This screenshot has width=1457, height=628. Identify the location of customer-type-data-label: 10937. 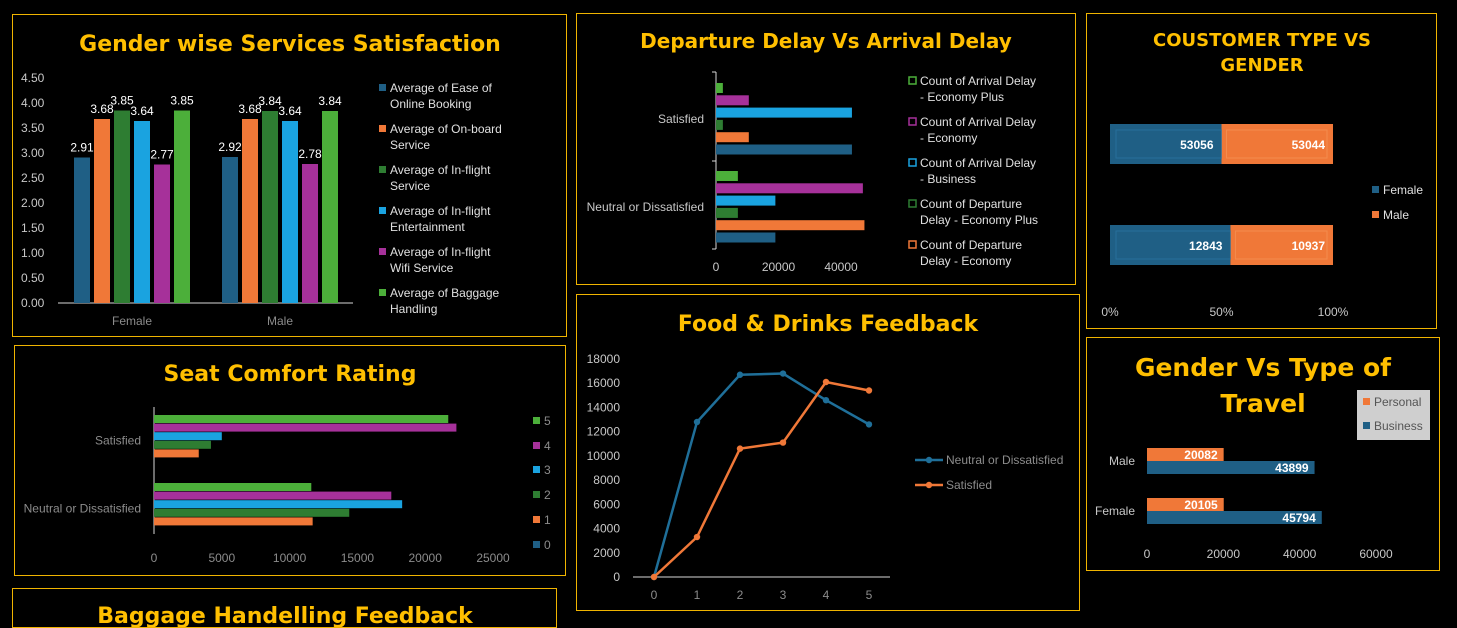
(1309, 246).